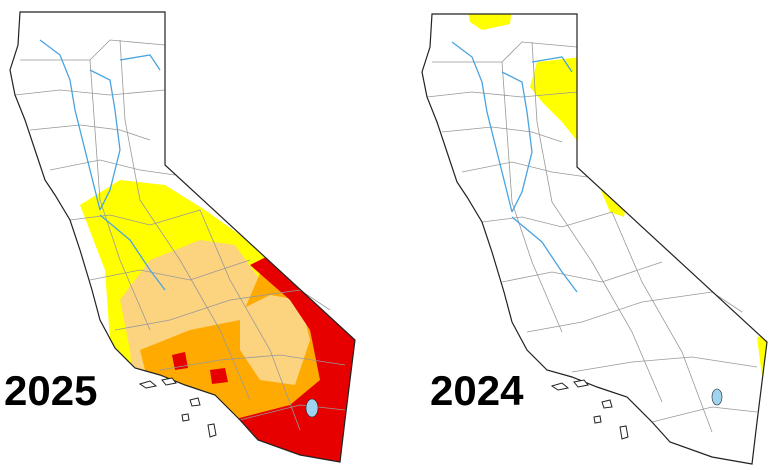 This screenshot has width=780, height=470. I want to click on year-label: 2025, so click(50, 390).